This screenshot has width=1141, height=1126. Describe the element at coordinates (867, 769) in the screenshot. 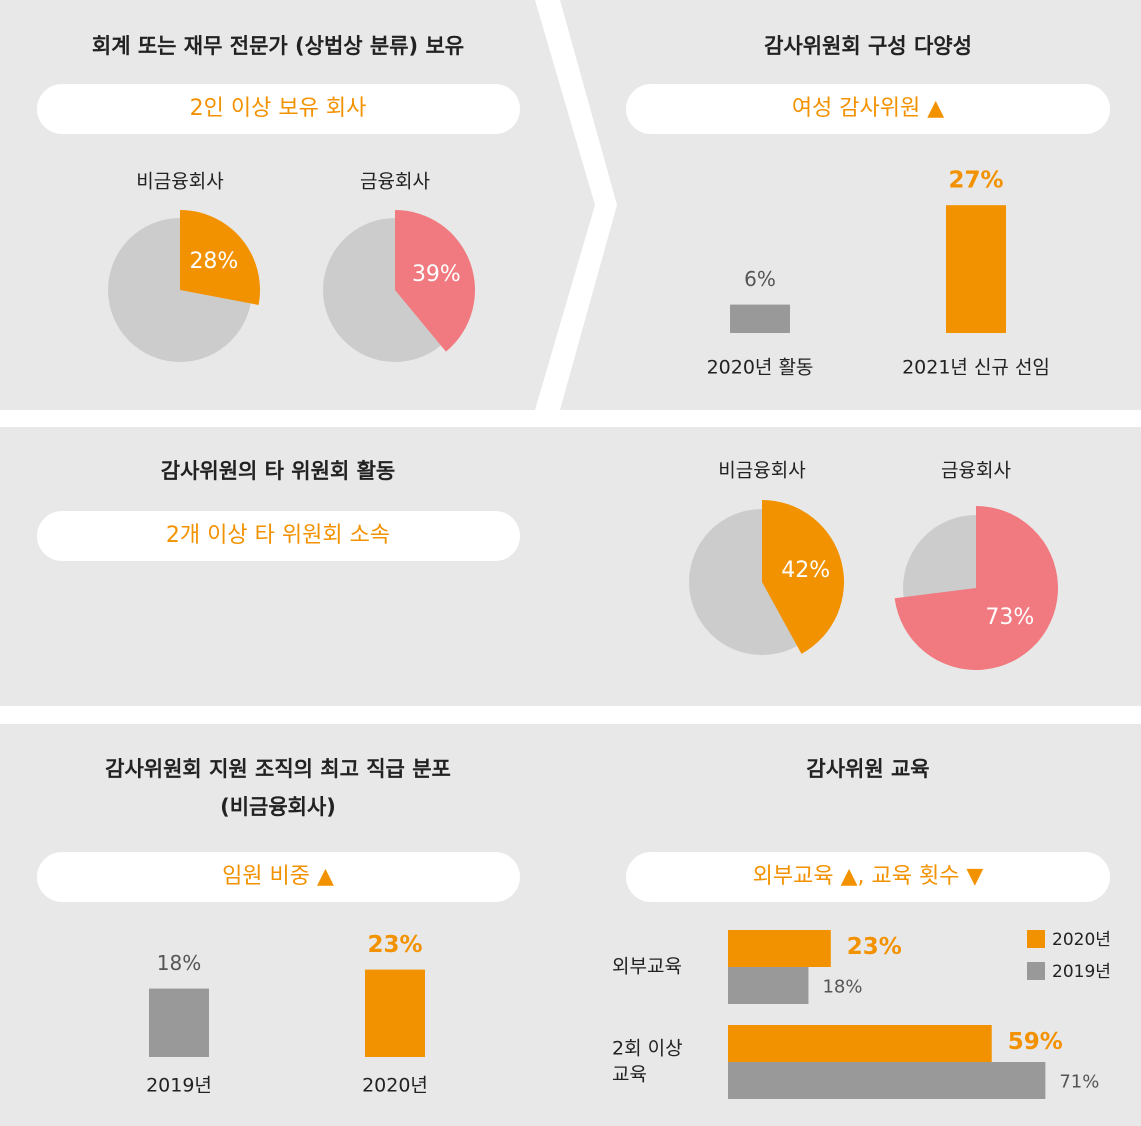

I see `chart-title: 감사위원 교육` at that location.